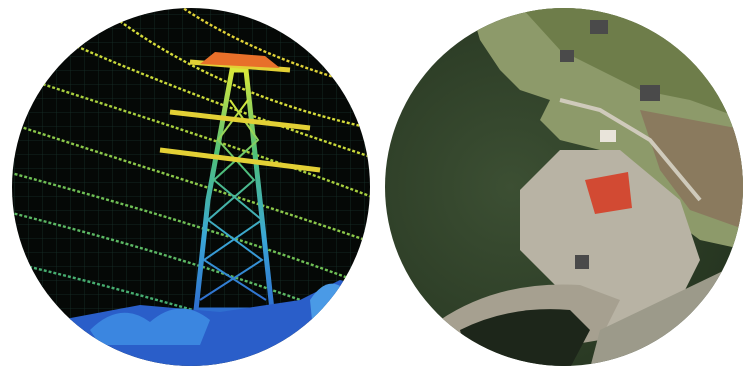  Describe the element at coordinates (150, 326) in the screenshot. I see `trees` at that location.